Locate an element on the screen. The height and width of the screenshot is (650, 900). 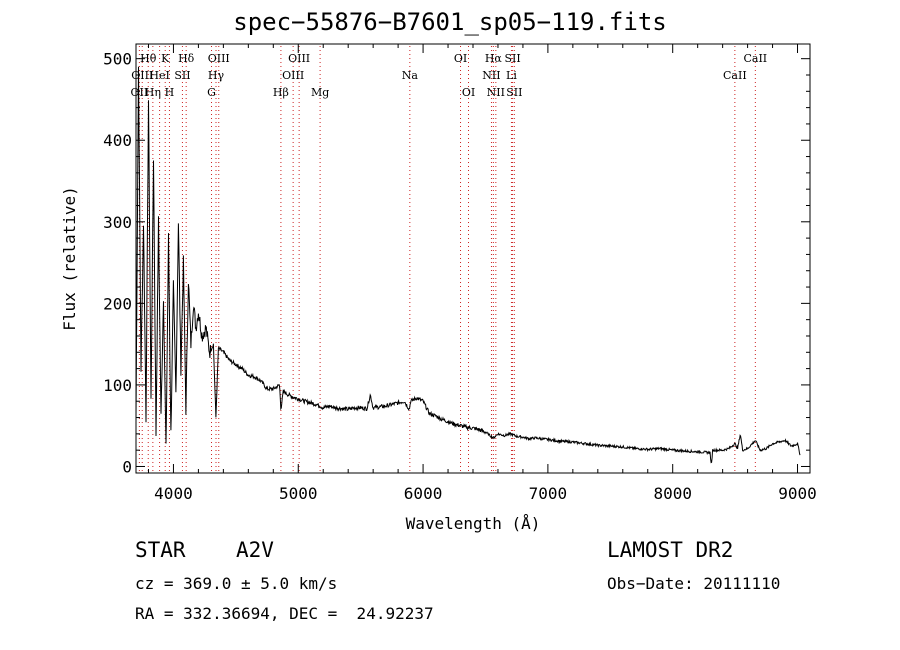
y-tick-label: 100 is located at coordinates (117, 385).